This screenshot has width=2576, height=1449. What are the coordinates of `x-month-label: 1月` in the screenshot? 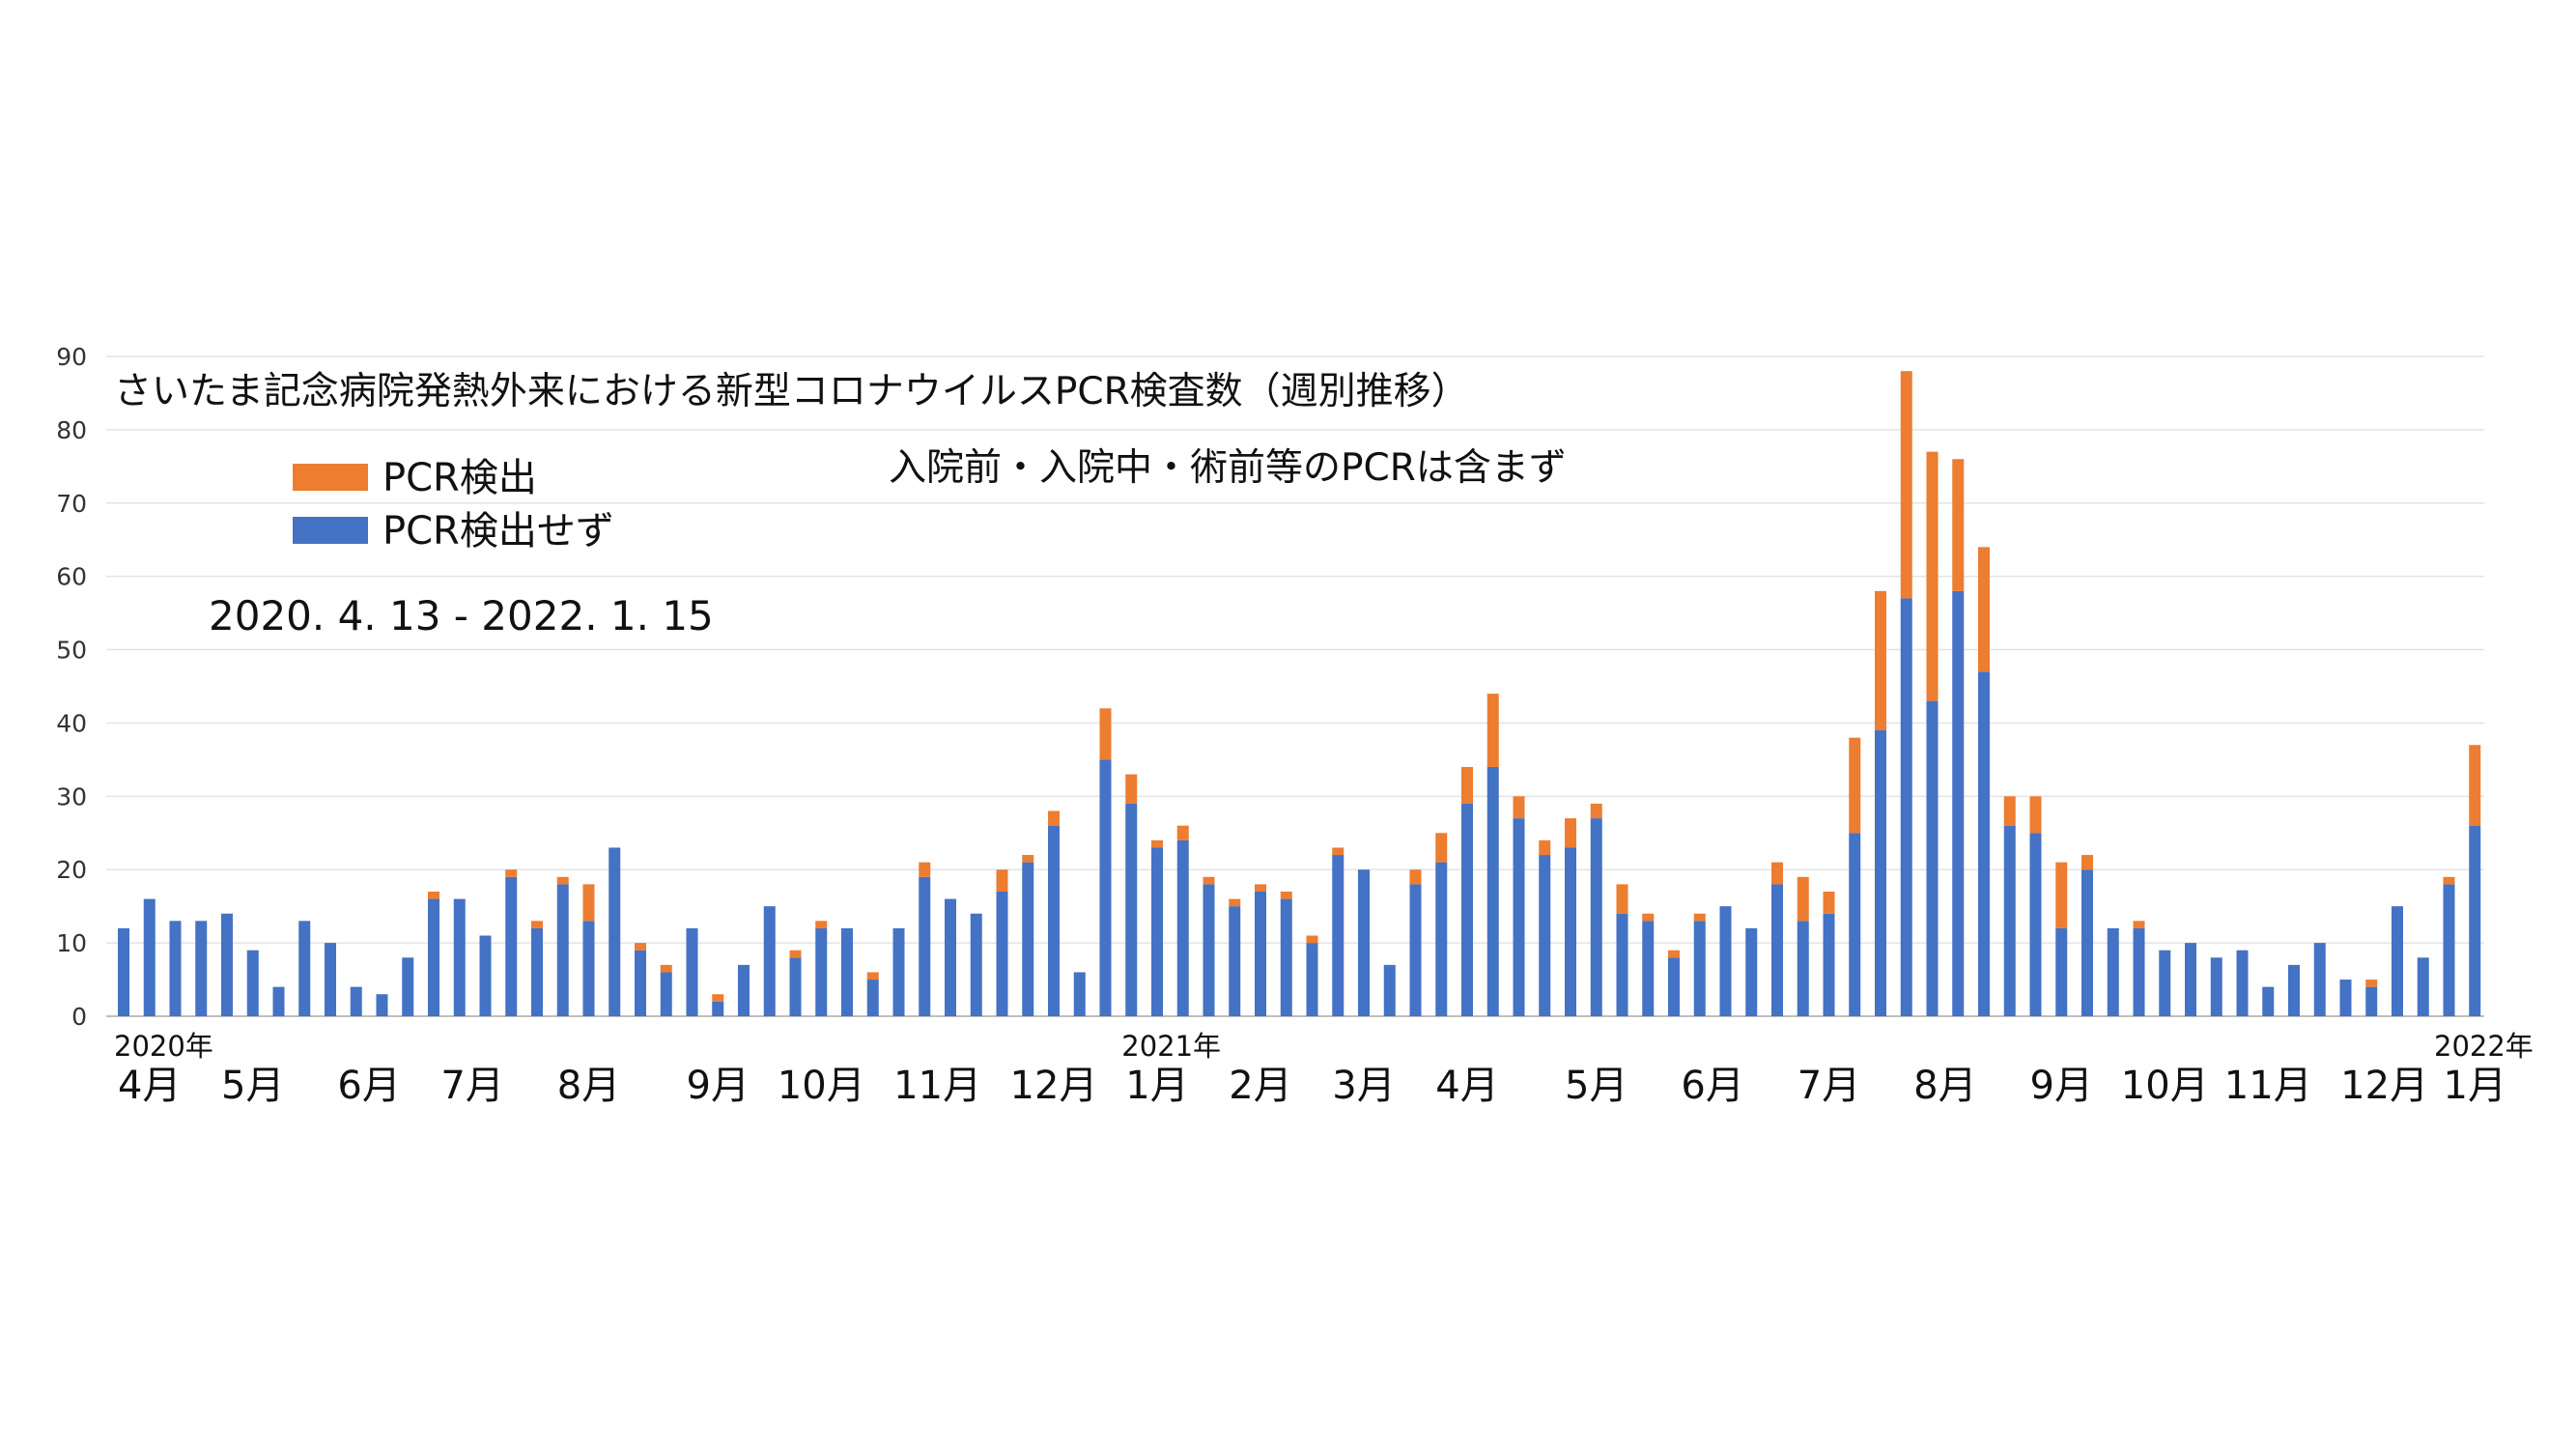 It's located at (2475, 1086).